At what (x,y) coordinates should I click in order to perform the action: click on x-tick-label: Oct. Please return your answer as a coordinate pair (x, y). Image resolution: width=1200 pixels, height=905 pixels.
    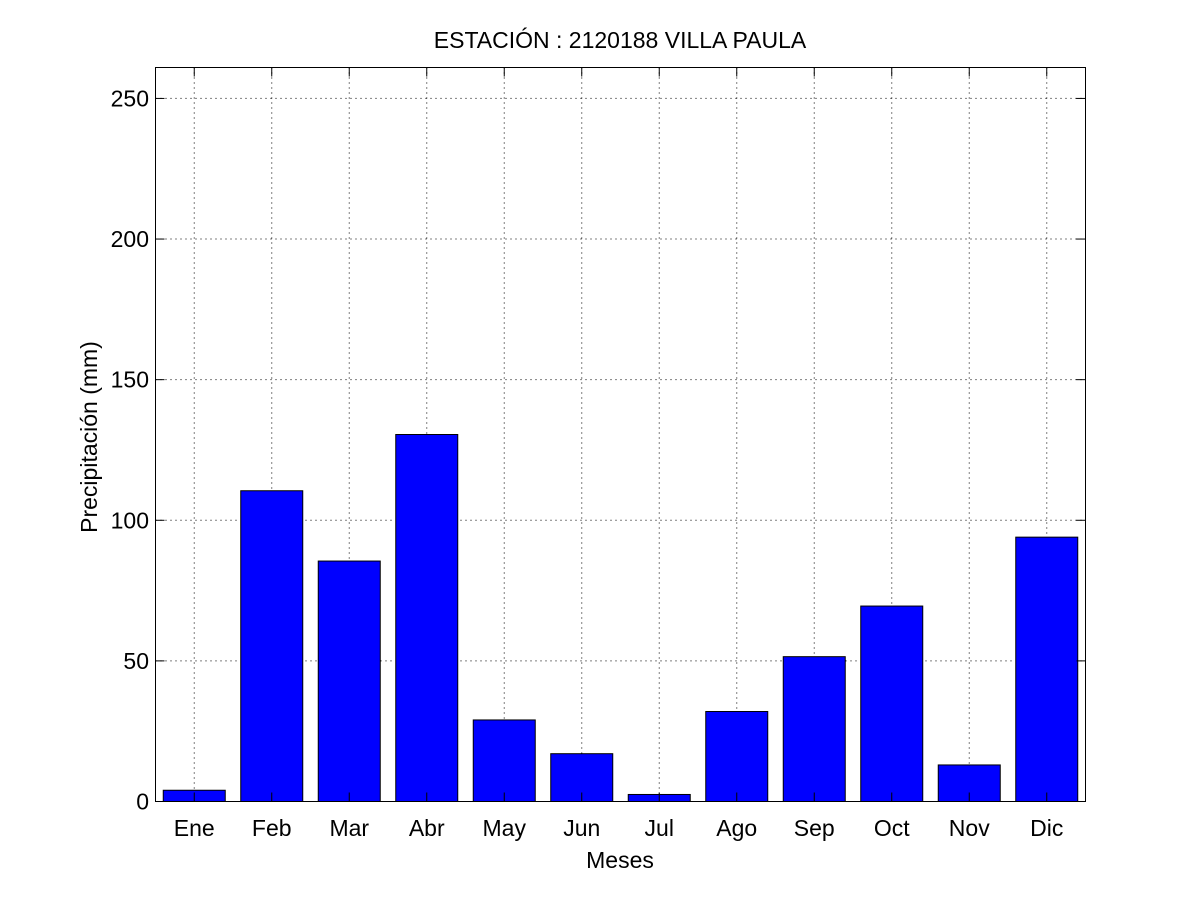
    Looking at the image, I should click on (892, 828).